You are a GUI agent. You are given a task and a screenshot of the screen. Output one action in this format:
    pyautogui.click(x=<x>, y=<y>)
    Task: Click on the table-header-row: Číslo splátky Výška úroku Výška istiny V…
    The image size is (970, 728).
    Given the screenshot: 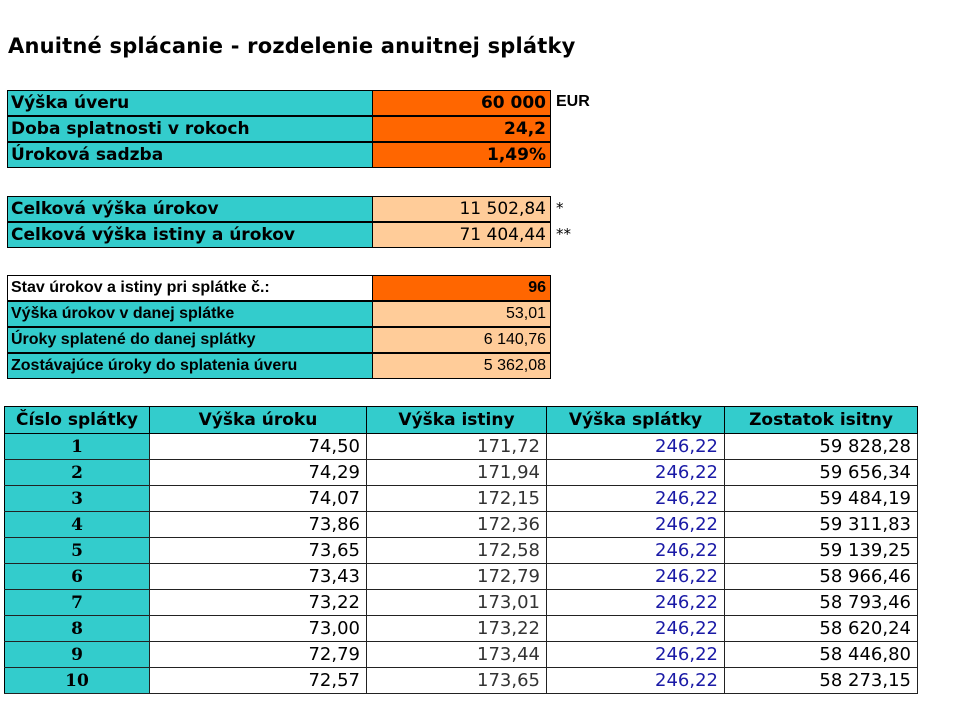 What is the action you would take?
    pyautogui.click(x=461, y=420)
    